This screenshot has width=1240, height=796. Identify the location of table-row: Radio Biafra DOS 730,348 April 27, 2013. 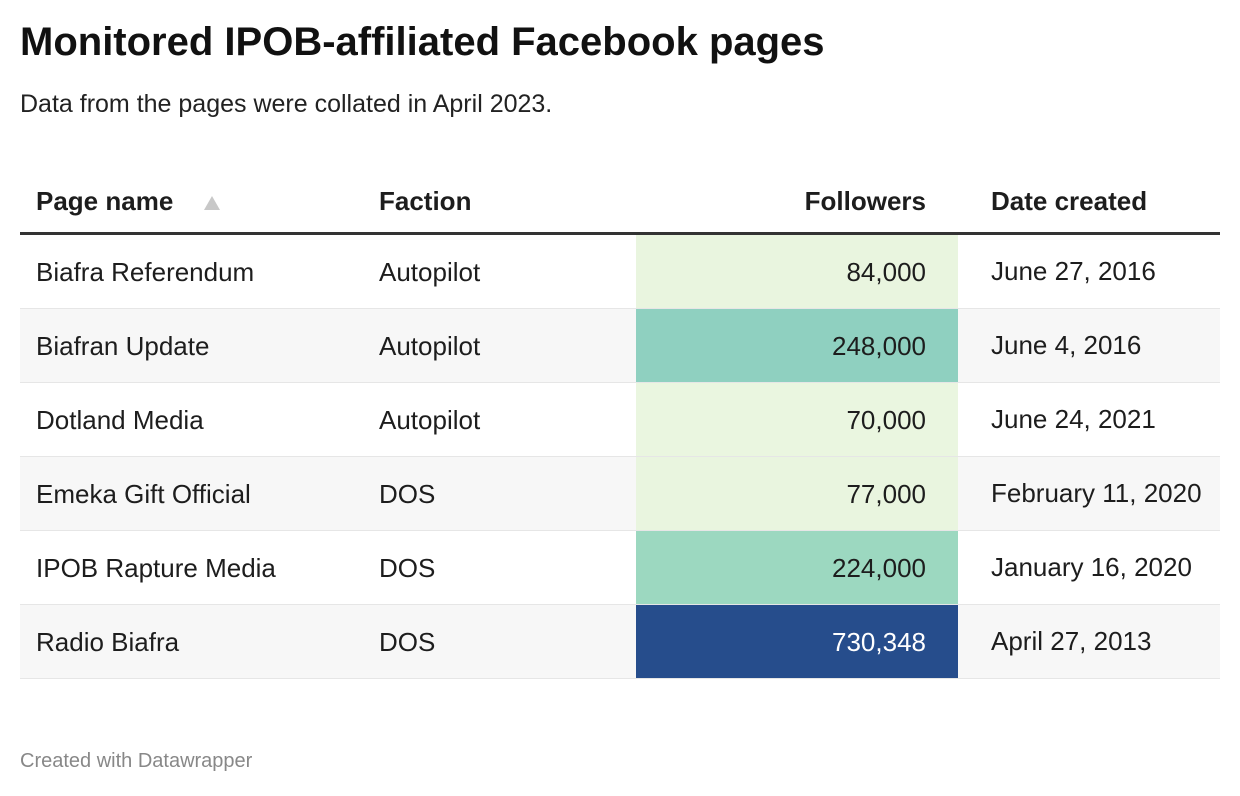
(620, 641).